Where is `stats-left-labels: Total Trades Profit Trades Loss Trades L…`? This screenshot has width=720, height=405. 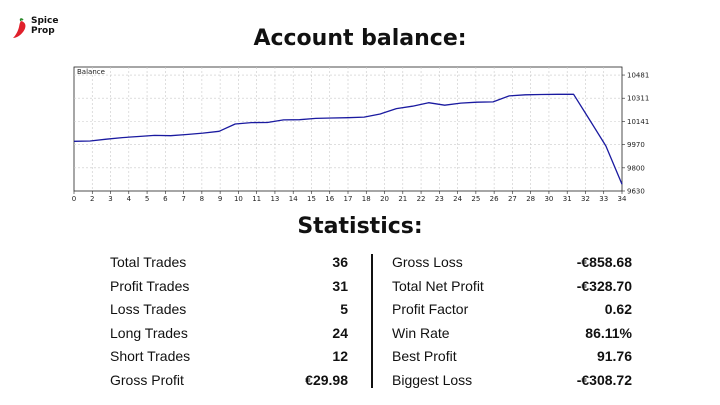 stats-left-labels: Total Trades Profit Trades Loss Trades L… is located at coordinates (150, 323).